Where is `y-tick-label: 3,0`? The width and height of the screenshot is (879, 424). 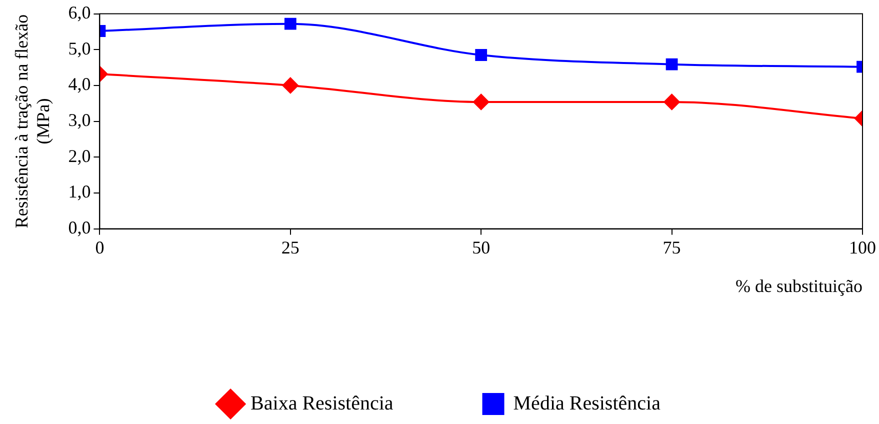
y-tick-label: 3,0 is located at coordinates (79, 120).